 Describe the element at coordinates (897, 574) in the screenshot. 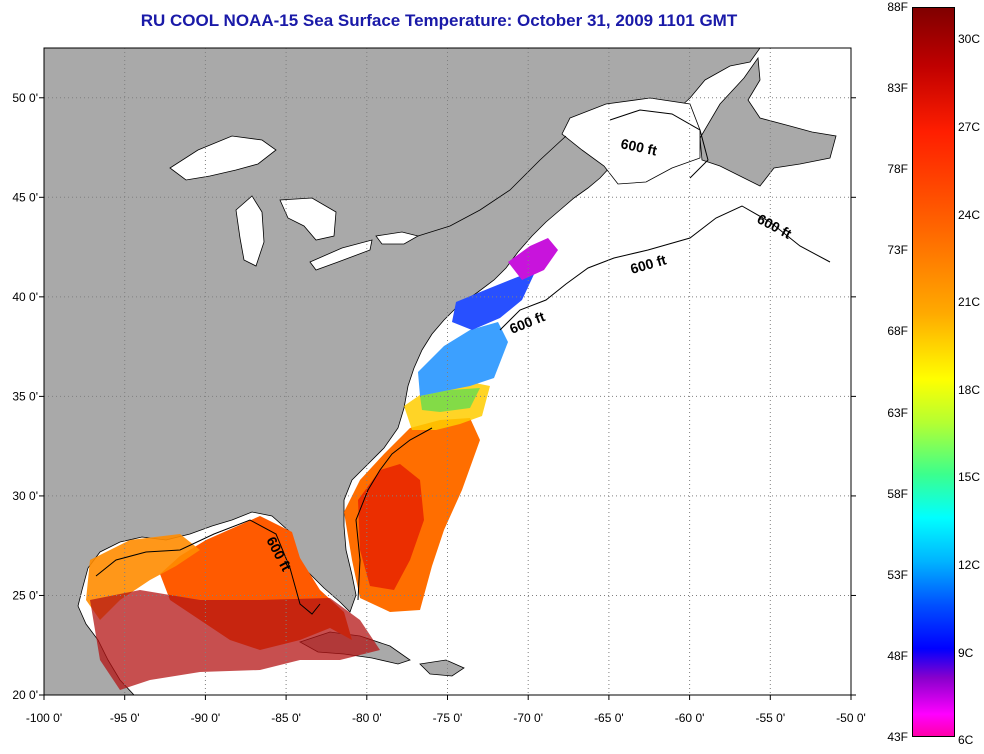

I see `fahrenheit-label: 53F` at that location.